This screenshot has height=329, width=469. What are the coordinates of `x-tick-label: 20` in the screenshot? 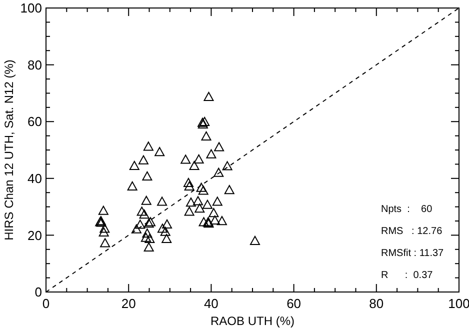 It's located at (128, 303).